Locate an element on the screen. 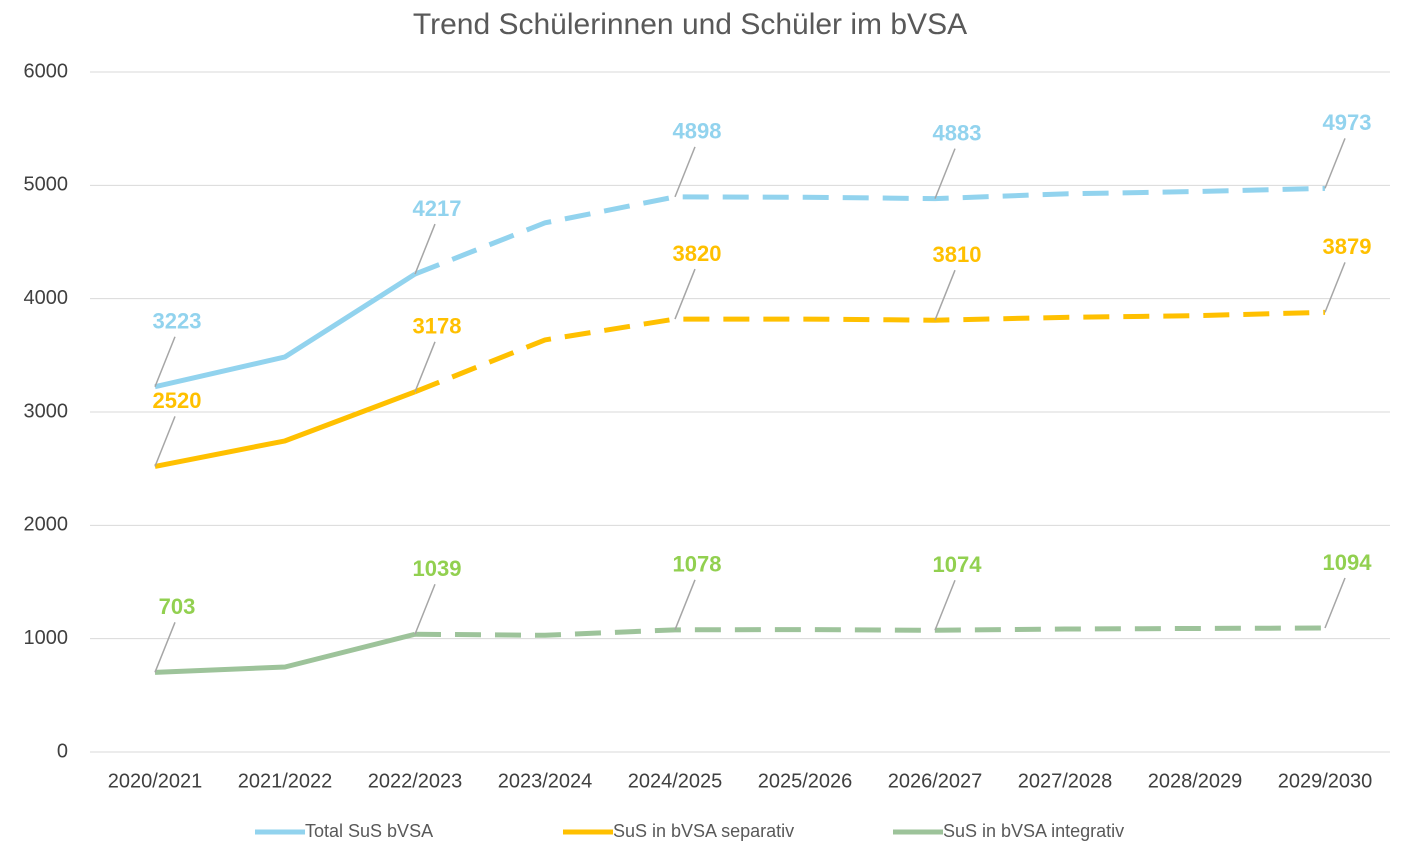 The width and height of the screenshot is (1404, 850). data-label: 3879 is located at coordinates (1347, 246).